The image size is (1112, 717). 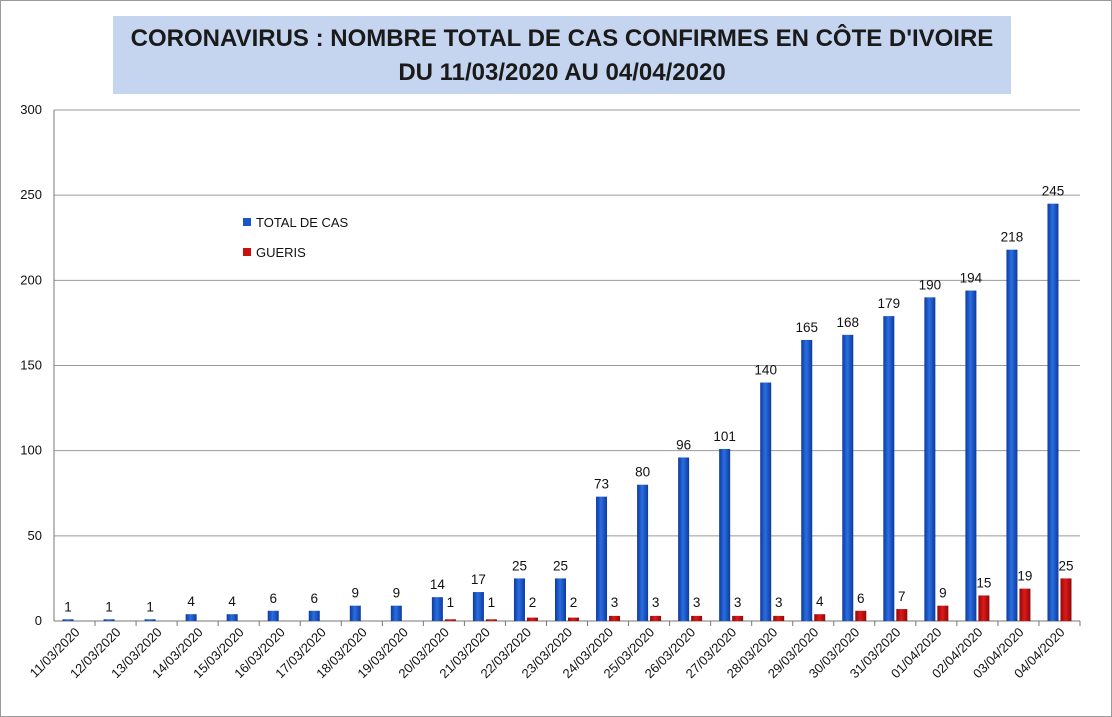 I want to click on y-tick-label: 250, so click(x=31, y=194).